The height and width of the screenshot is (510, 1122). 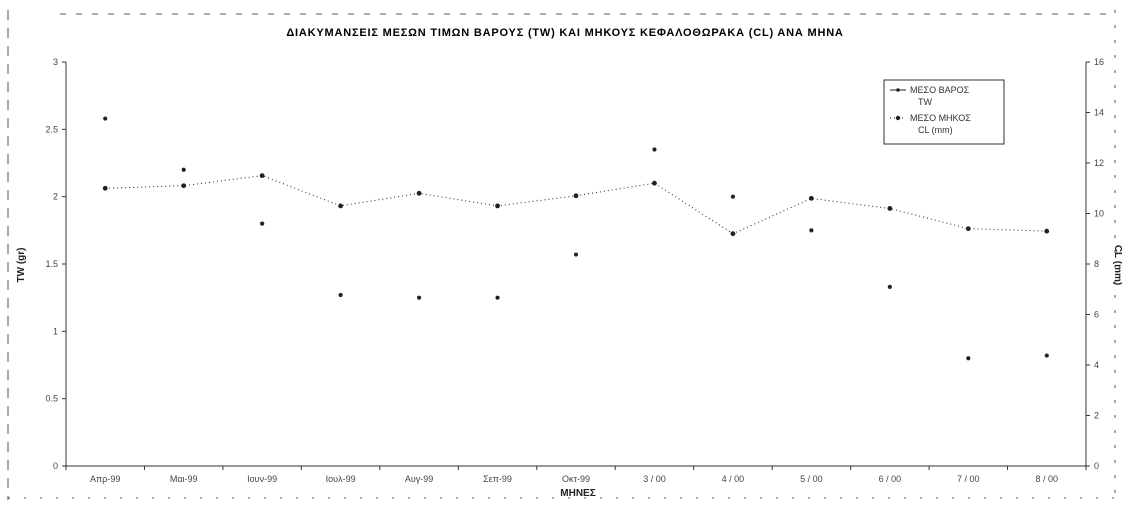 I want to click on y-right-tick-label: 16, so click(x=1099, y=62).